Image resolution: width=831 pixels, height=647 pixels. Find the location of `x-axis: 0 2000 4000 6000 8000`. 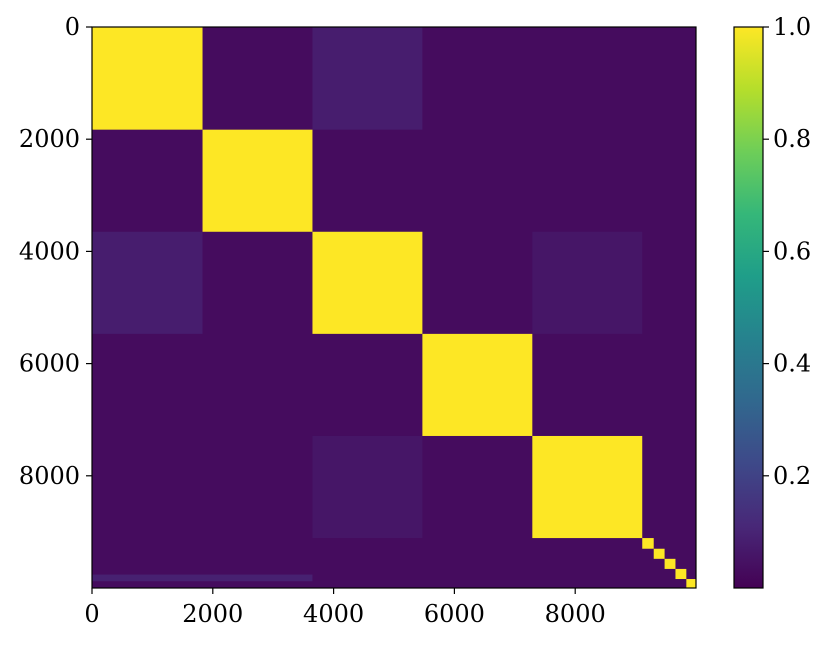

x-axis: 0 2000 4000 6000 8000 is located at coordinates (345, 608).